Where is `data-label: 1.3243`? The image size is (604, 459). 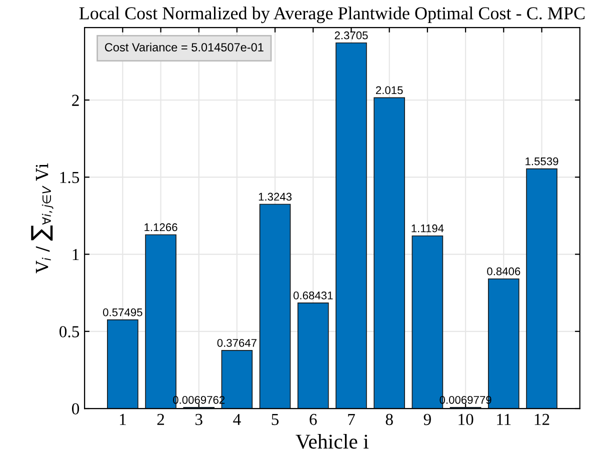
data-label: 1.3243 is located at coordinates (275, 196).